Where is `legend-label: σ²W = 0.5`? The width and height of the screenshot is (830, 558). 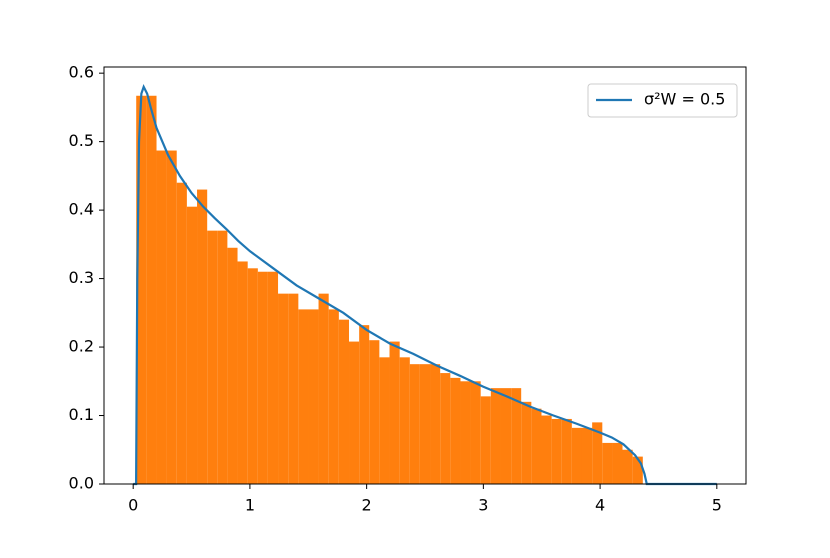
legend-label: σ²W = 0.5 is located at coordinates (684, 99).